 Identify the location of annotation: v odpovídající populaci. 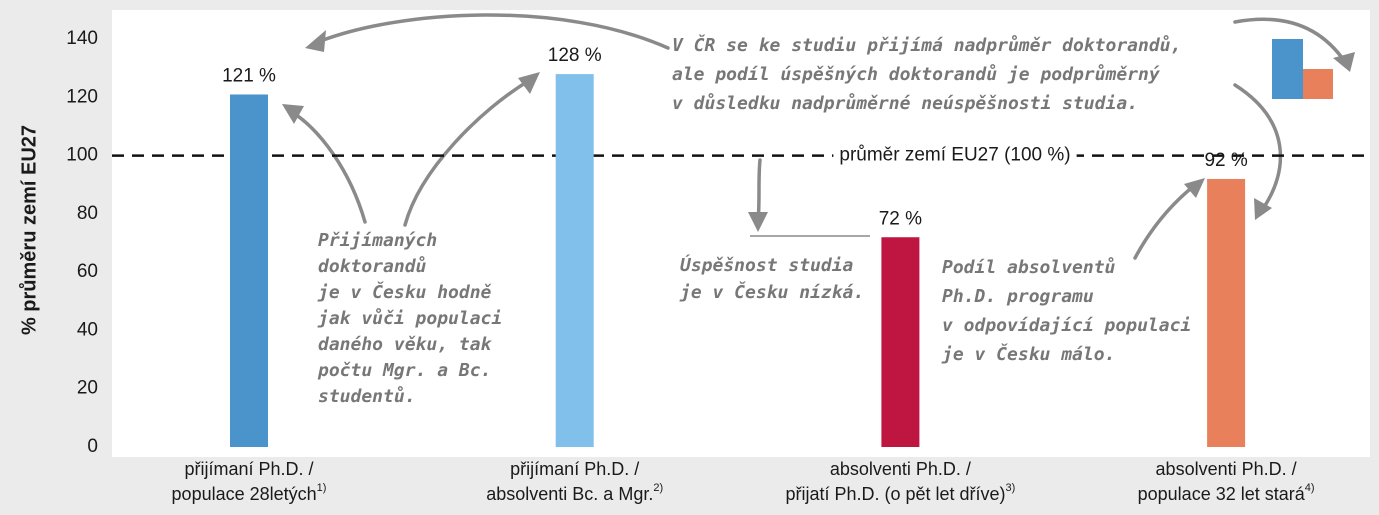
(1066, 325).